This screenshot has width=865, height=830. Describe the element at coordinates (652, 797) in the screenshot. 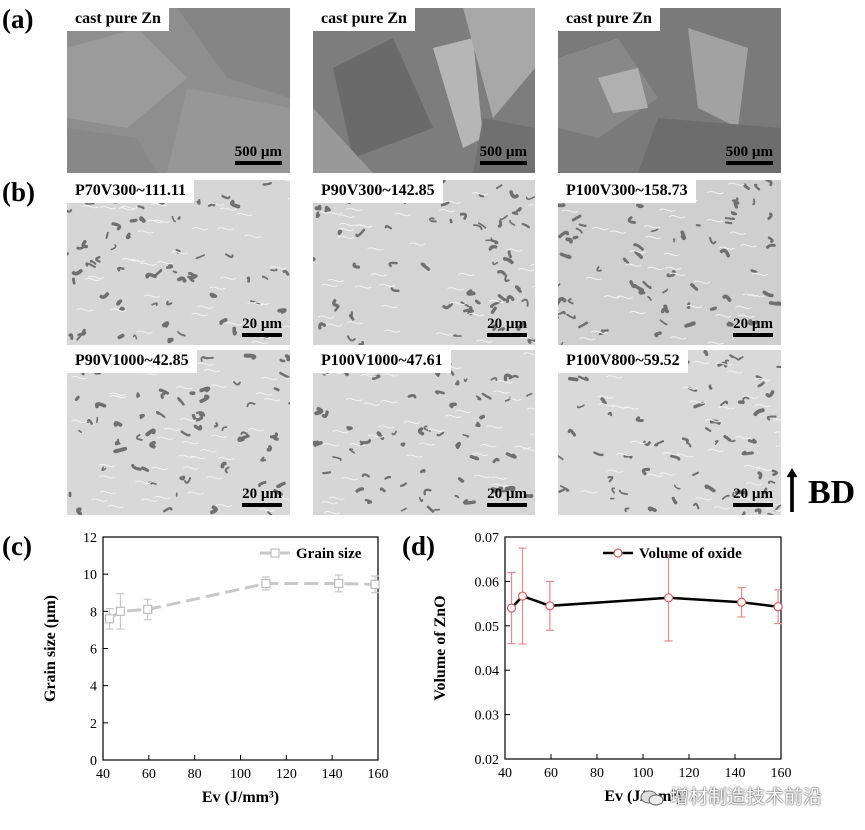

I see `wechat-icon` at that location.